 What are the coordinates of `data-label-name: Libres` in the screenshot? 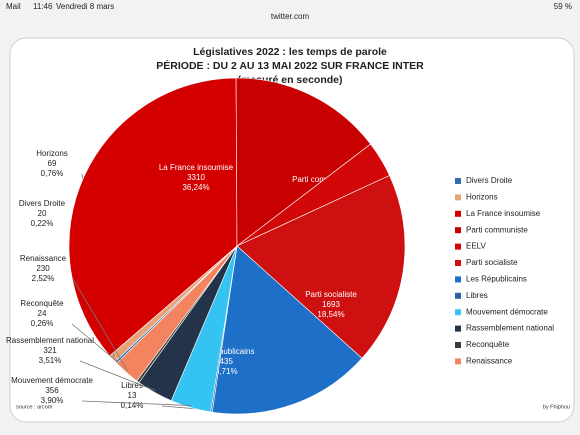 It's located at (132, 385).